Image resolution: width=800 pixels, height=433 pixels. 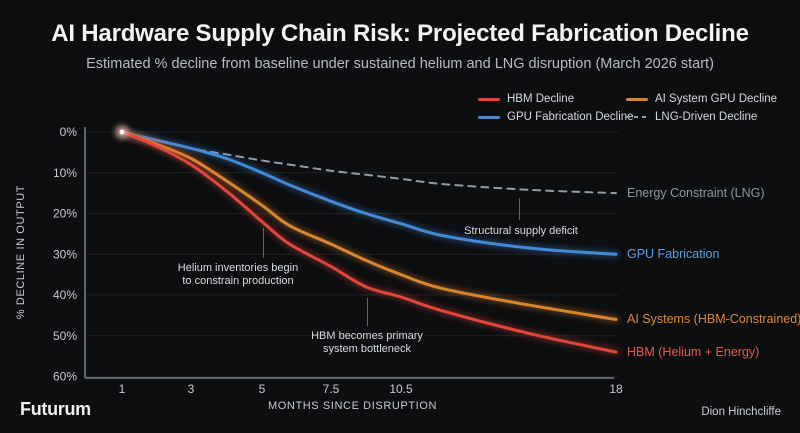 What do you see at coordinates (616, 389) in the screenshot?
I see `x-tick-label: 18` at bounding box center [616, 389].